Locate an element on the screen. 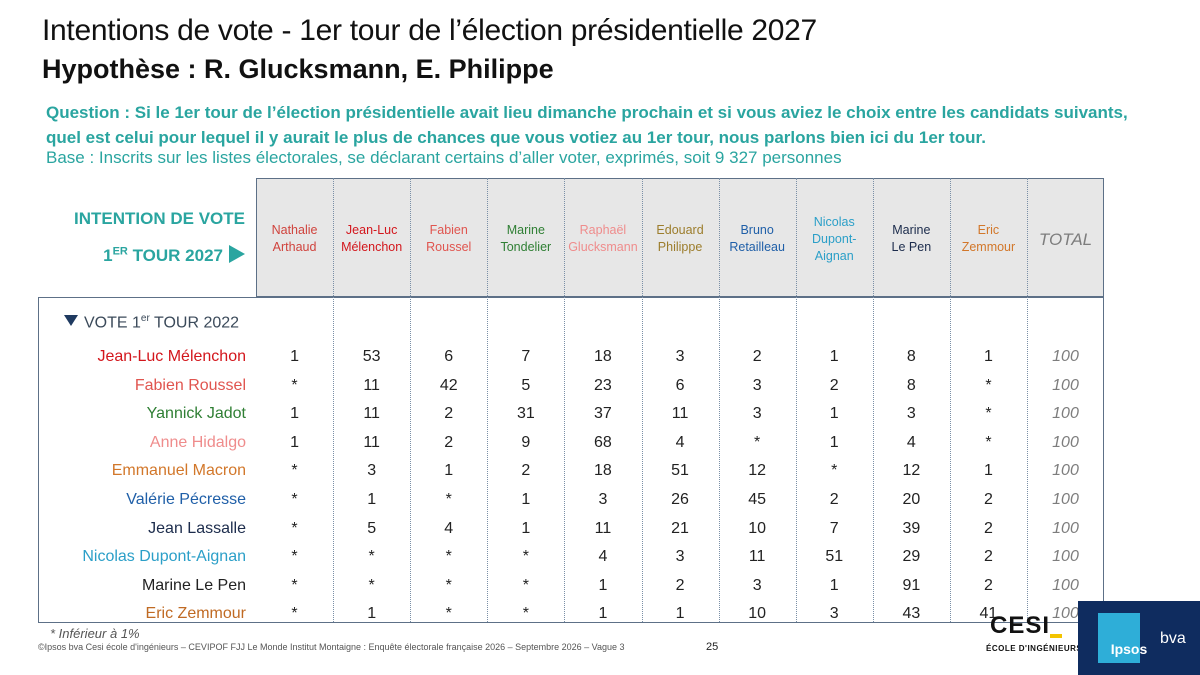 The image size is (1200, 675). table-cell: 45 is located at coordinates (757, 499).